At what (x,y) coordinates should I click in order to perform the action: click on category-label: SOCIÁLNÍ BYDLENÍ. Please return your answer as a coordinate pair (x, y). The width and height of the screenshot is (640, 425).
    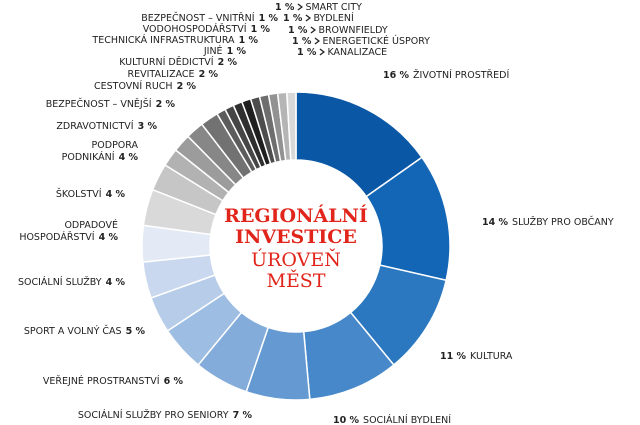
    Looking at the image, I should click on (407, 419).